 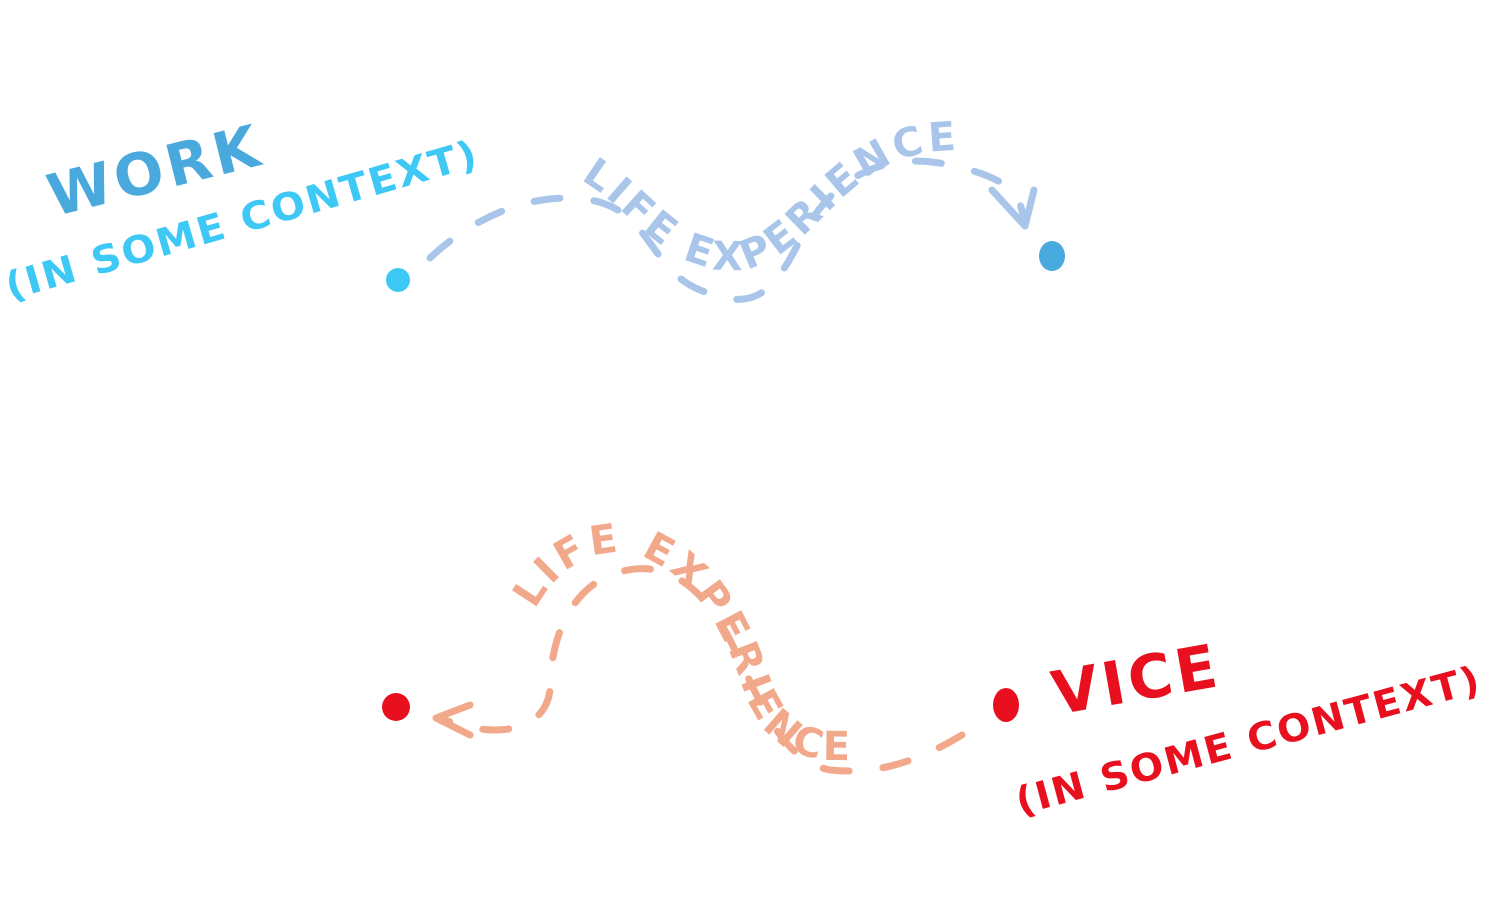 What do you see at coordinates (1136, 680) in the screenshot?
I see `bottom-title: VICE` at bounding box center [1136, 680].